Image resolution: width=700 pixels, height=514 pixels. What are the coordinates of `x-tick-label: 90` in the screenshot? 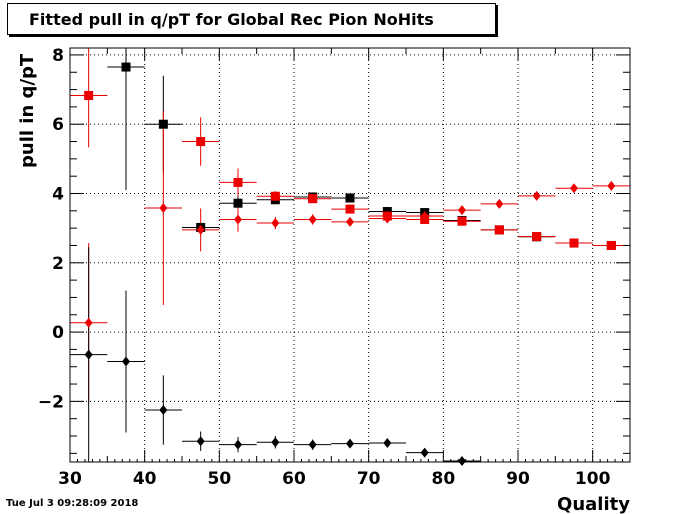 It's located at (518, 479).